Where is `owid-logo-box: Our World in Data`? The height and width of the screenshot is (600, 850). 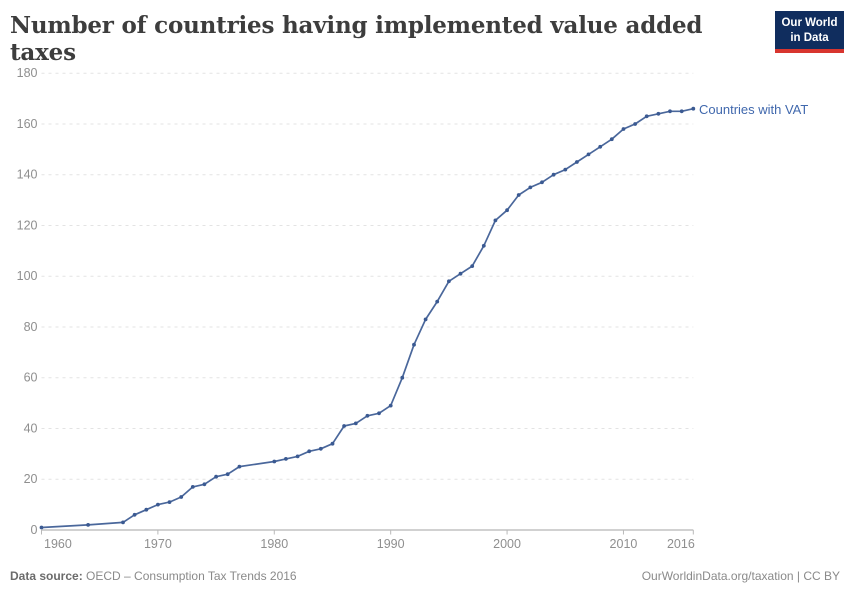
owid-logo-box: Our World in Data is located at coordinates (809, 30).